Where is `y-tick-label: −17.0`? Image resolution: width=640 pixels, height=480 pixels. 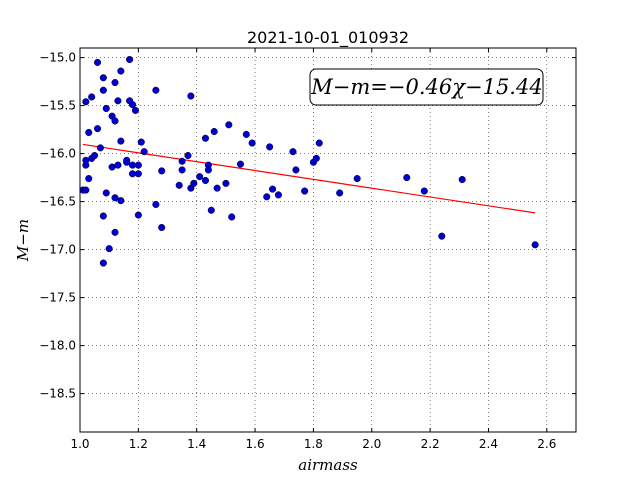
y-tick-label: −17.0 is located at coordinates (57, 250).